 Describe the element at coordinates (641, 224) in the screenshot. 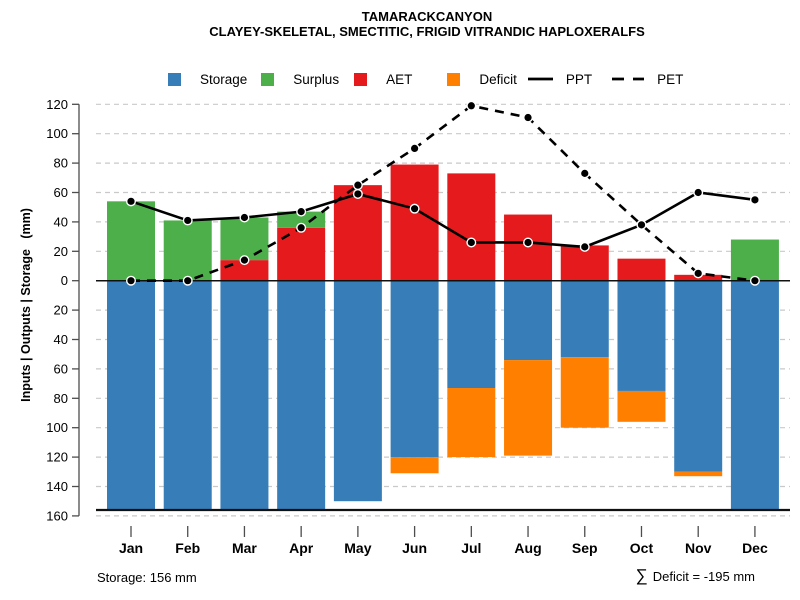

I see `ppt-marker-oct` at that location.